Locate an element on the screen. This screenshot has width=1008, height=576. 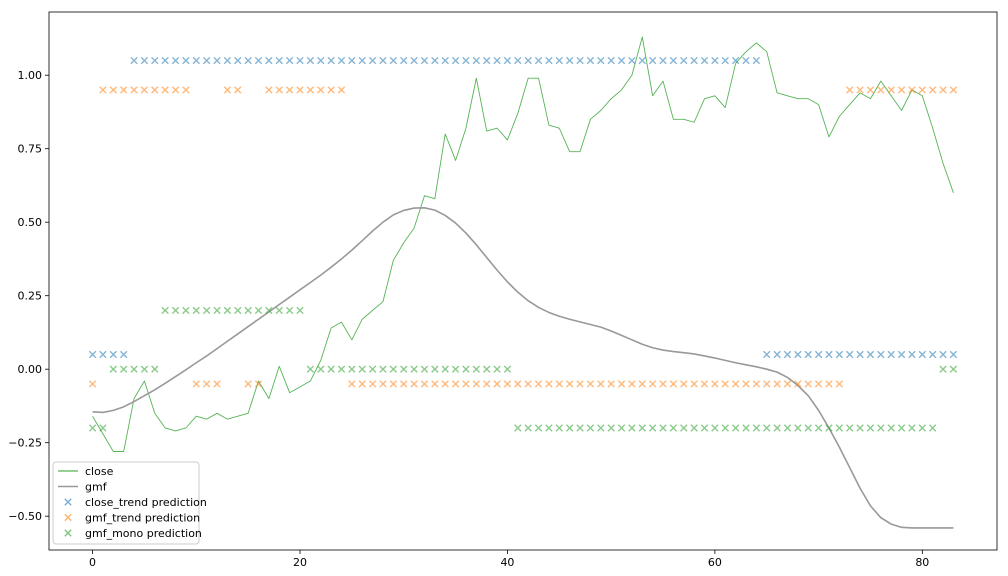
y-tick-label: −0.50 is located at coordinates (25, 516).